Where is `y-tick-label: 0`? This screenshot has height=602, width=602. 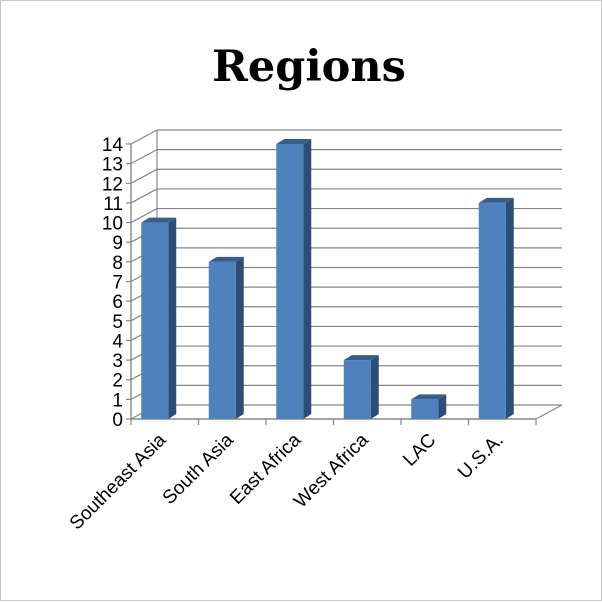 y-tick-label: 0 is located at coordinates (117, 420).